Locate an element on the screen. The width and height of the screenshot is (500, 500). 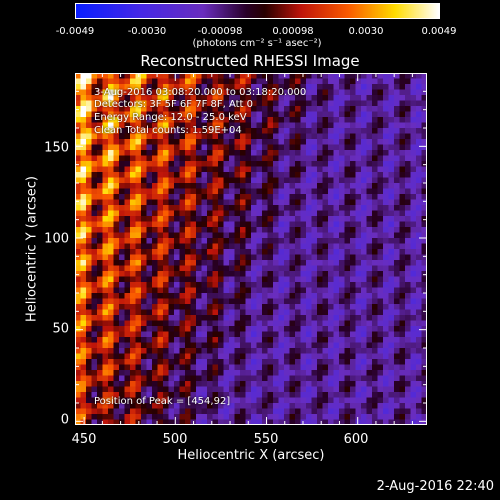
x-tick-label: 450 is located at coordinates (84, 439).